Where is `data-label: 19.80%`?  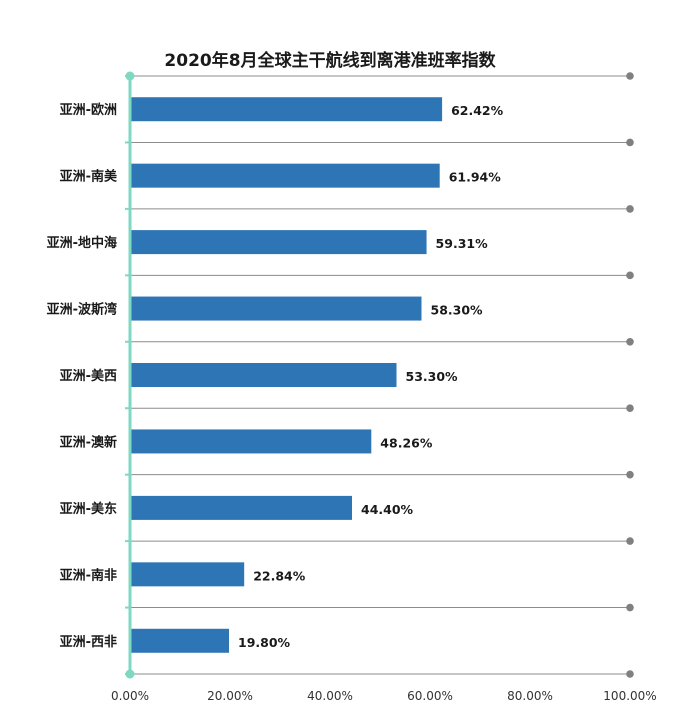 data-label: 19.80% is located at coordinates (264, 642).